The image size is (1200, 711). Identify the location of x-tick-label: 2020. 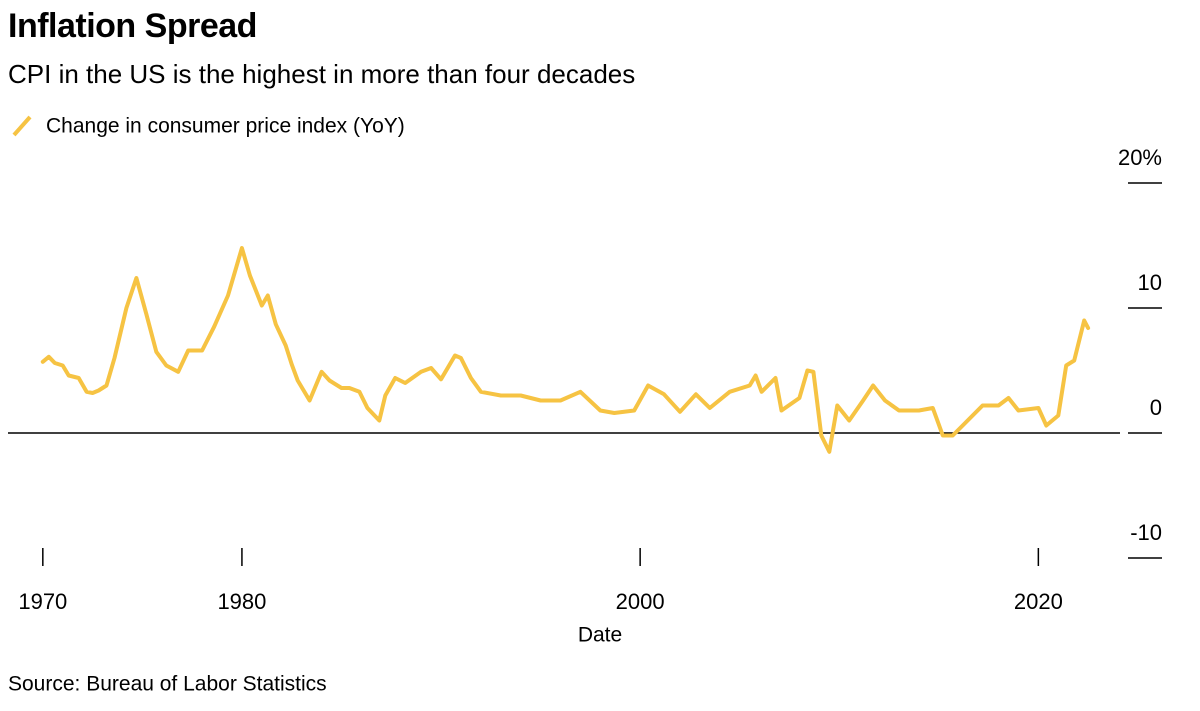
(1038, 601).